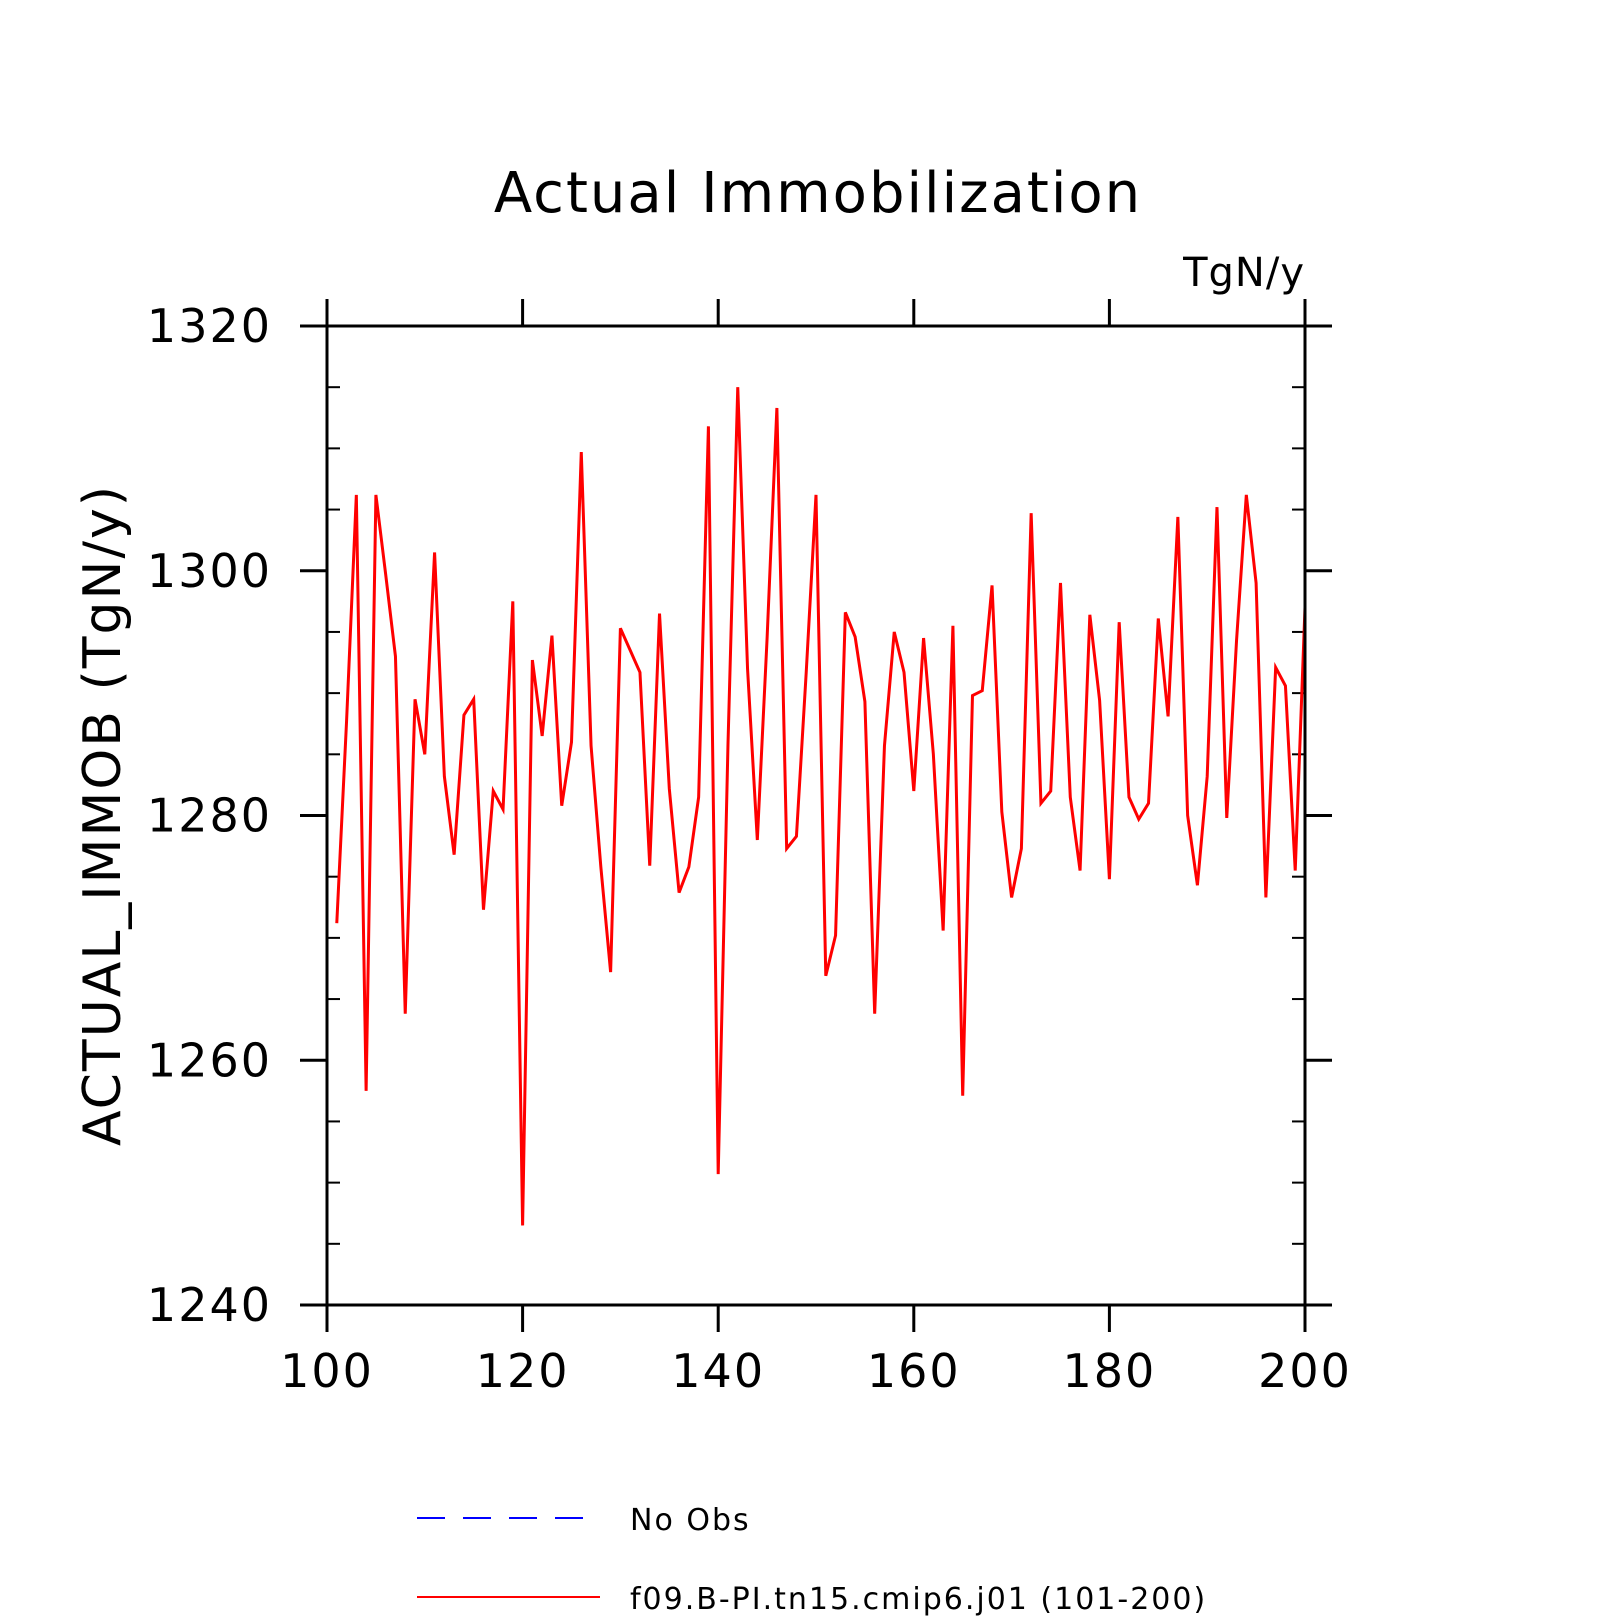  I want to click on y-tick-label: 1240, so click(209, 1305).